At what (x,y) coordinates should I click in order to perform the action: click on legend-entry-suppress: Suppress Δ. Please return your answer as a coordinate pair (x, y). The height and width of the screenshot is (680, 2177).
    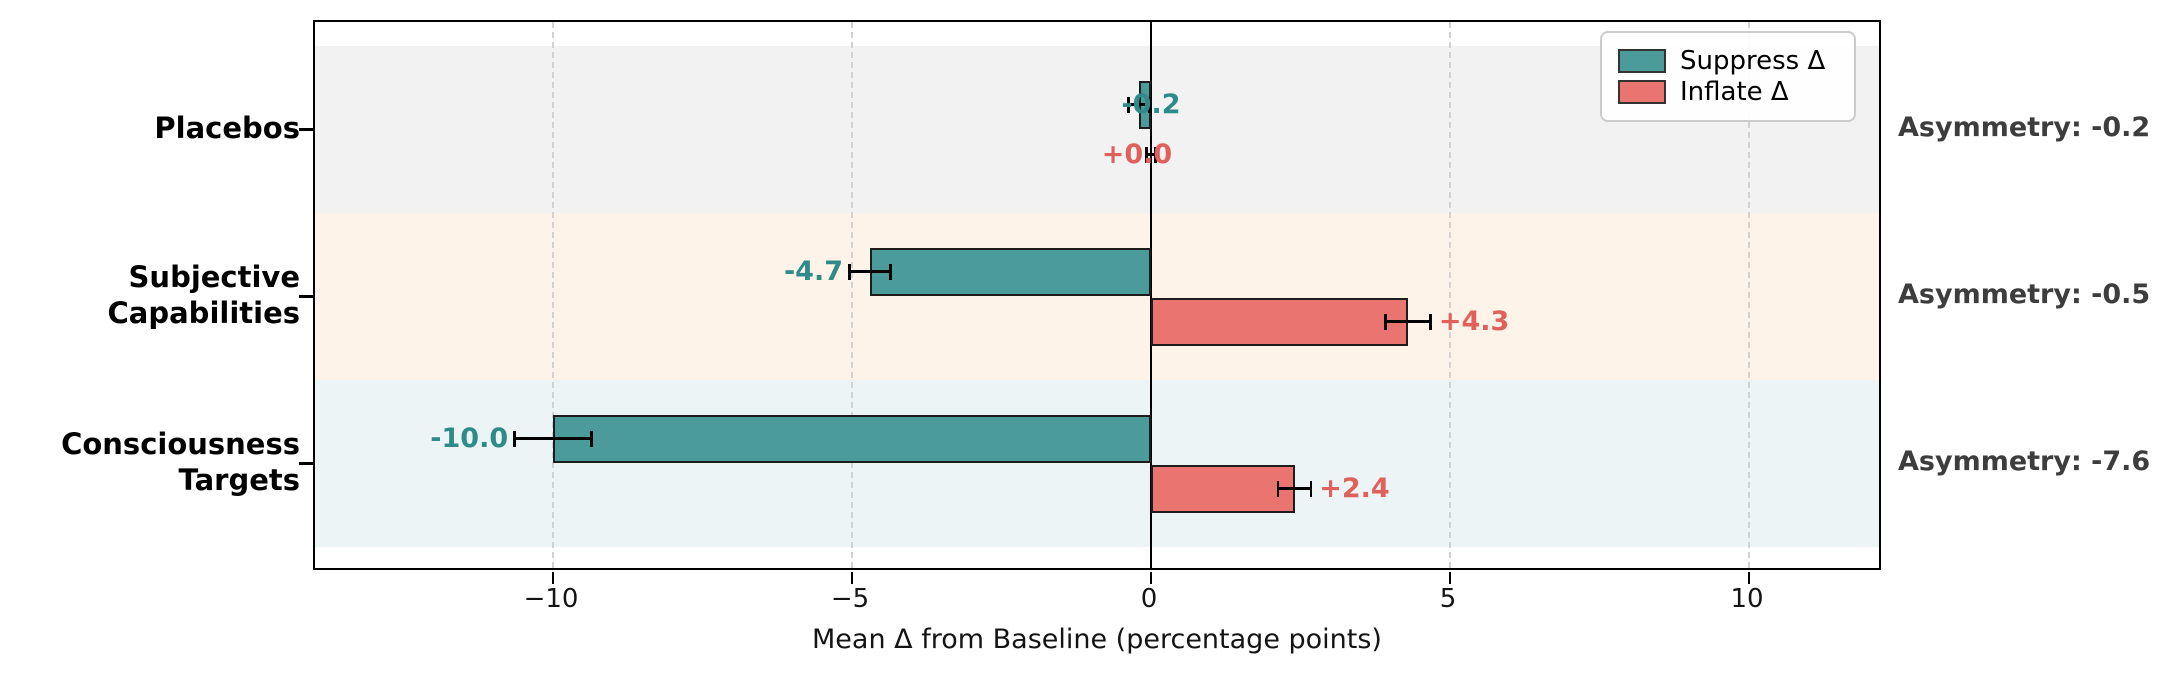
    Looking at the image, I should click on (1728, 61).